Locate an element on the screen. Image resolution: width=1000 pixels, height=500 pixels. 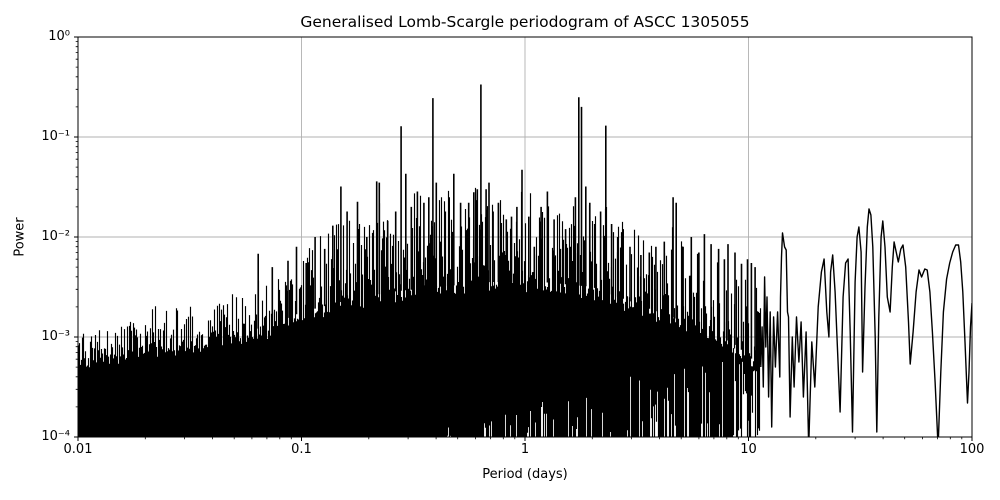
smooth-curve is located at coordinates (866, 322).